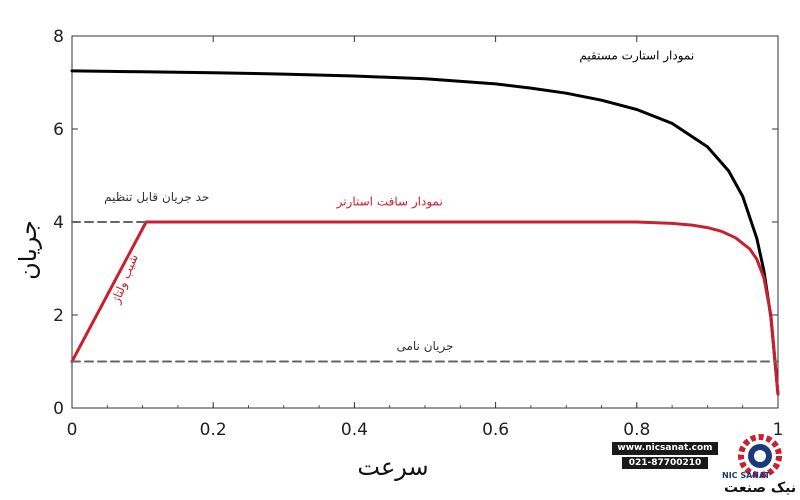 The image size is (800, 500). What do you see at coordinates (746, 475) in the screenshot?
I see `brand-english: NIC SANAT` at bounding box center [746, 475].